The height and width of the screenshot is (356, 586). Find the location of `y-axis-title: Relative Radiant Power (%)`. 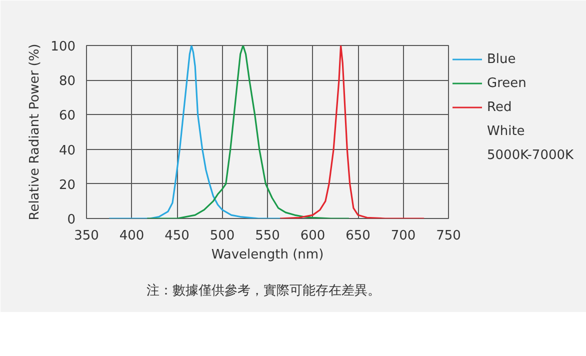

y-axis-title: Relative Radiant Power (%) is located at coordinates (35, 132).